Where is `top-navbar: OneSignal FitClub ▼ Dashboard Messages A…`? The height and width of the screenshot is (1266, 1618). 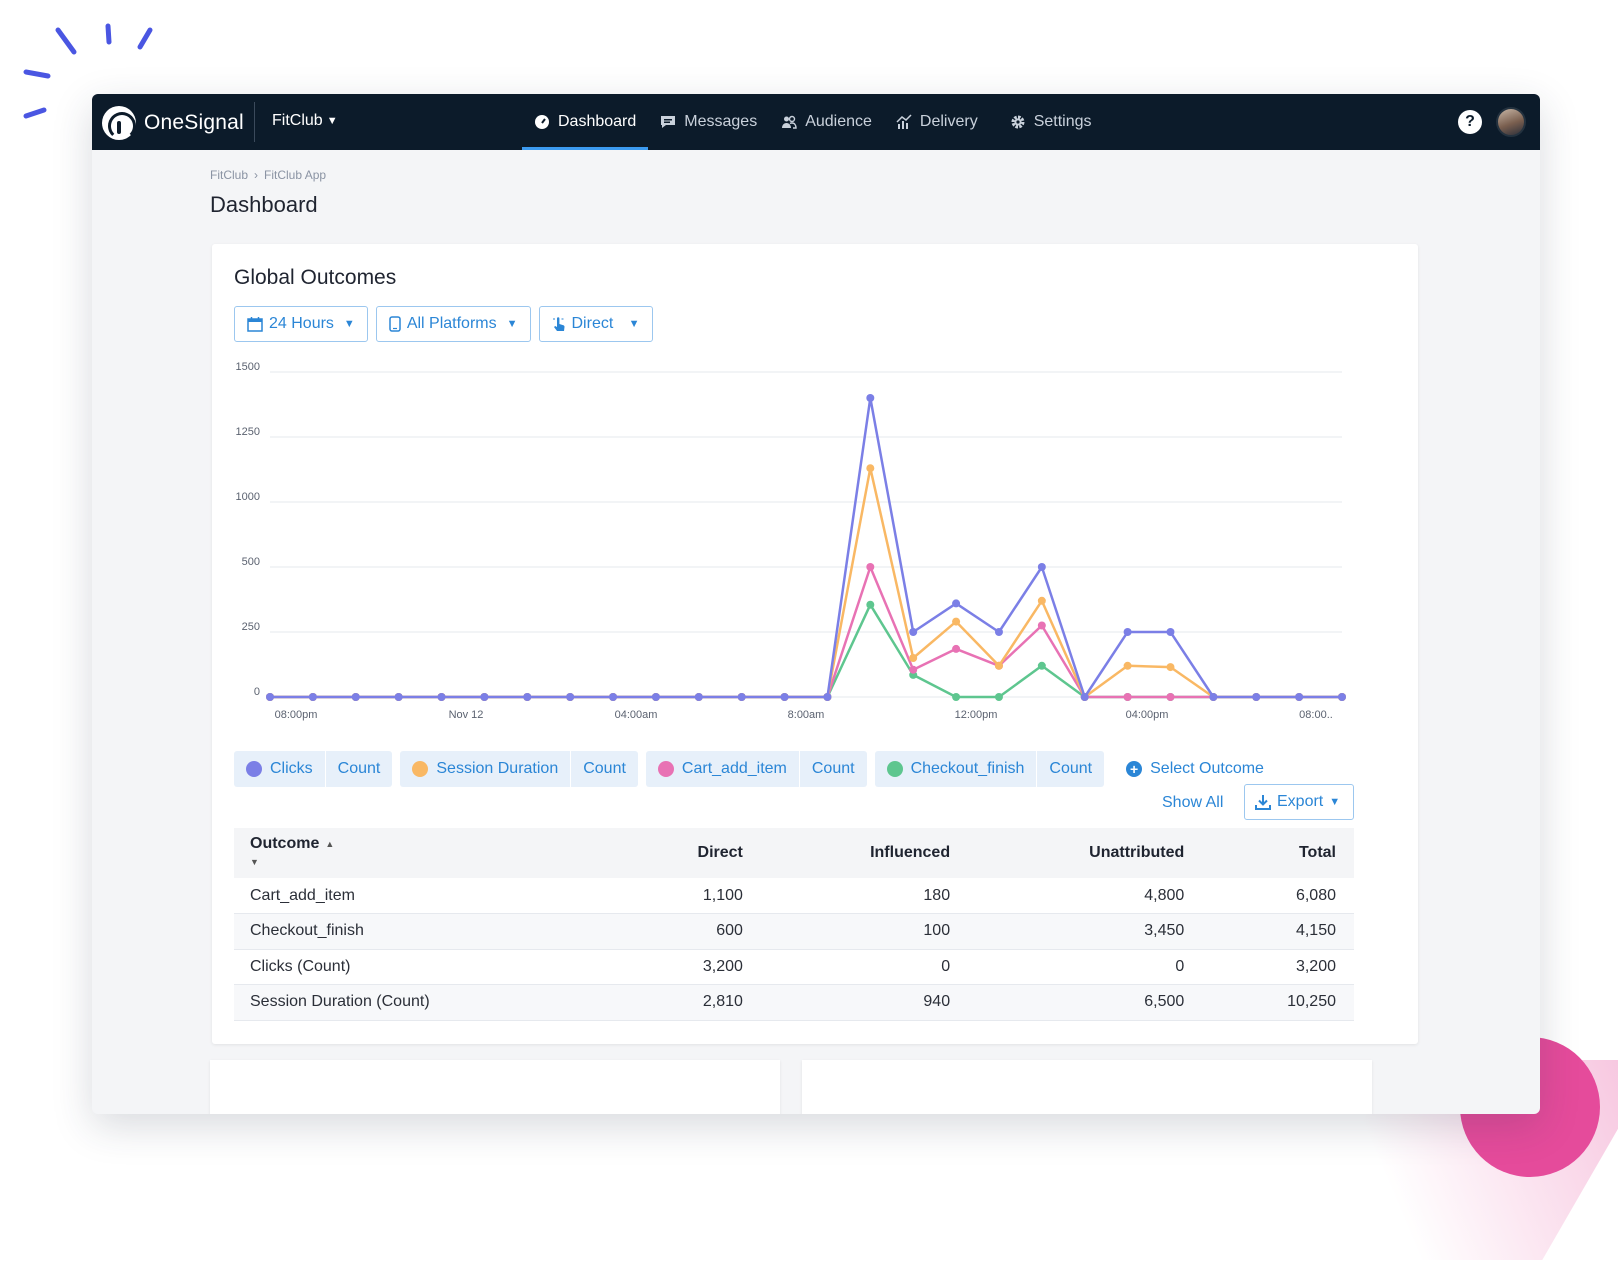
top-navbar: OneSignal FitClub ▼ Dashboard Messages A… is located at coordinates (816, 122).